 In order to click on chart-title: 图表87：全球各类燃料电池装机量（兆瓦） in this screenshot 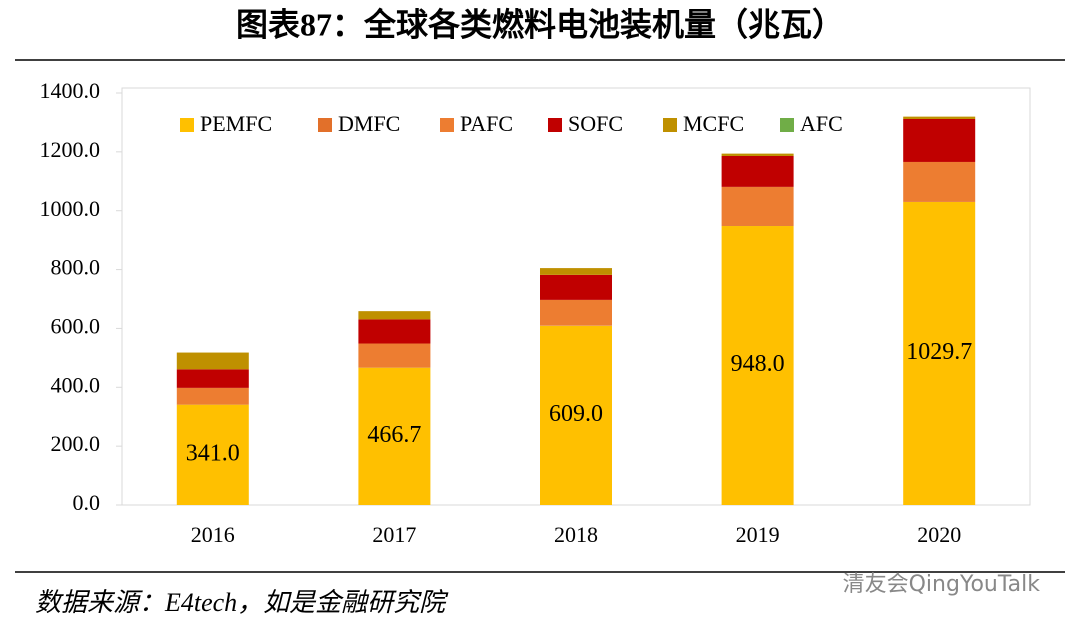, I will do `click(540, 24)`.